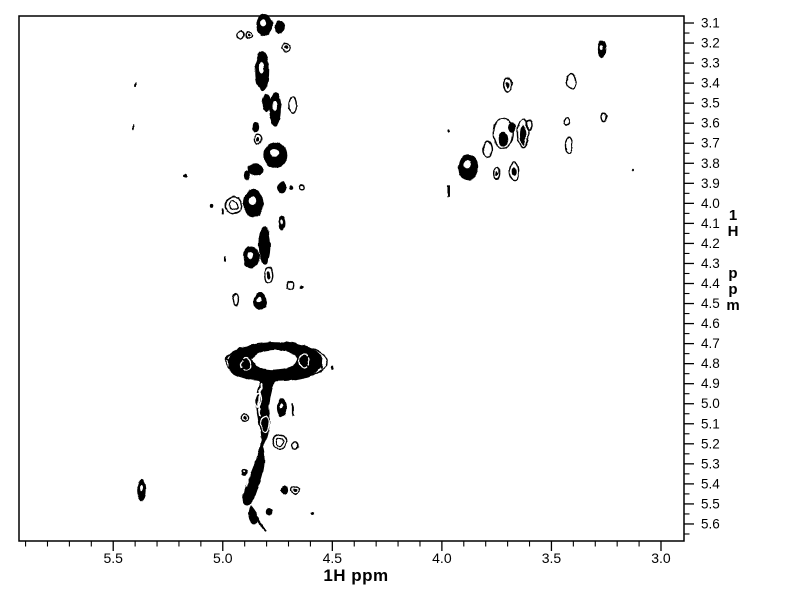 This screenshot has height=612, width=792. I want to click on y-tick-label: 5.6, so click(710, 523).